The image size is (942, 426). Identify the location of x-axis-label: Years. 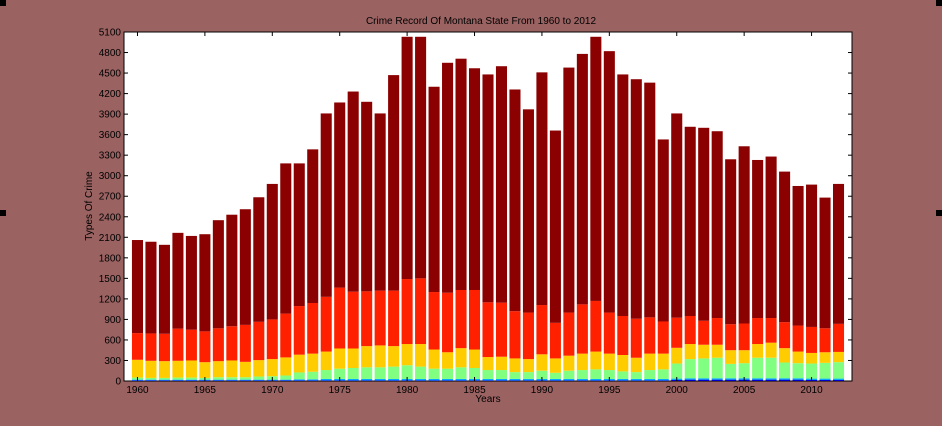
(487, 399).